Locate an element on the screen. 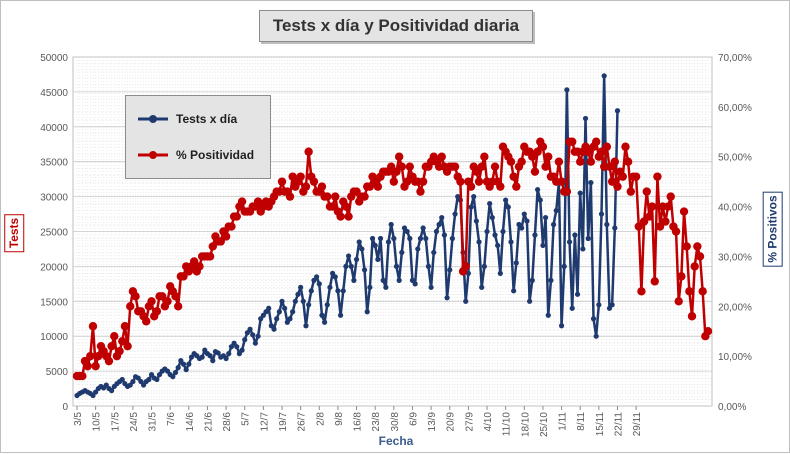  y-left-axis-label: Tests is located at coordinates (14, 233).